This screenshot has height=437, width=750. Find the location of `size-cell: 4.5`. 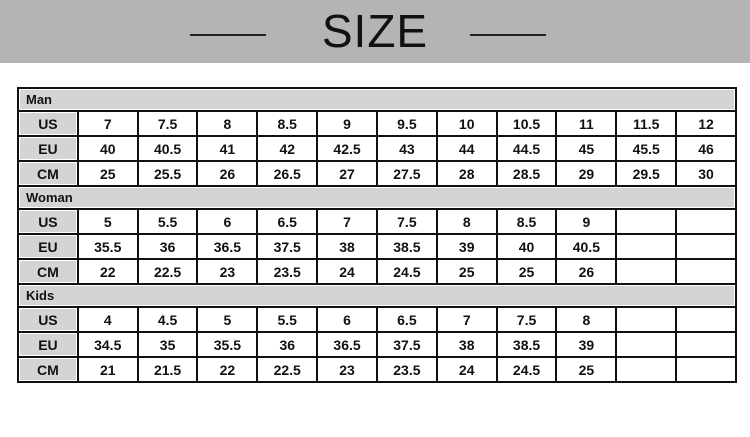

size-cell: 4.5 is located at coordinates (167, 319).